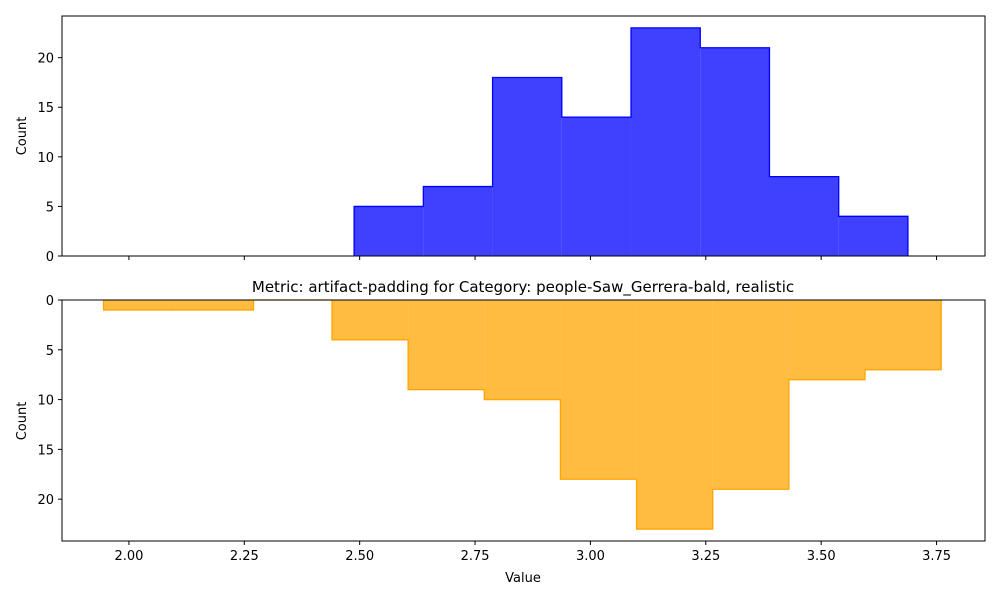 This screenshot has height=600, width=1000. I want to click on x-tick-label: 2.00, so click(128, 556).